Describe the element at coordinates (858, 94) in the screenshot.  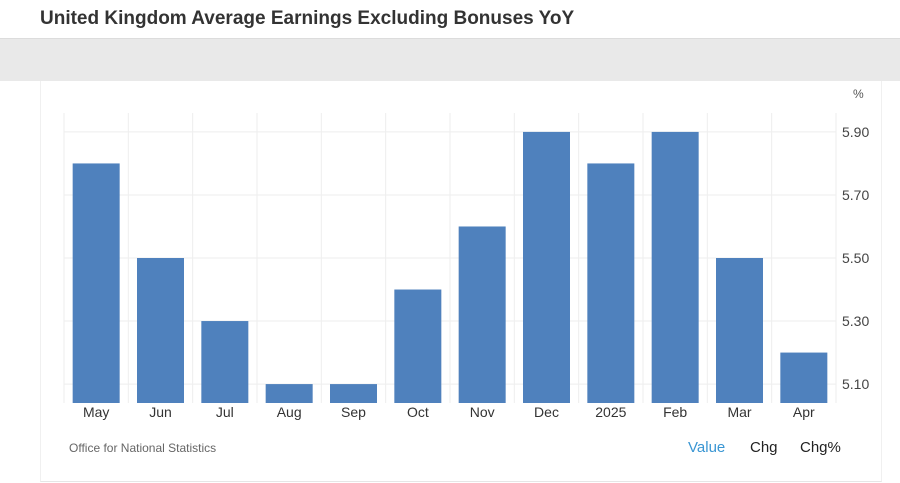
I see `y-axis-unit: %` at that location.